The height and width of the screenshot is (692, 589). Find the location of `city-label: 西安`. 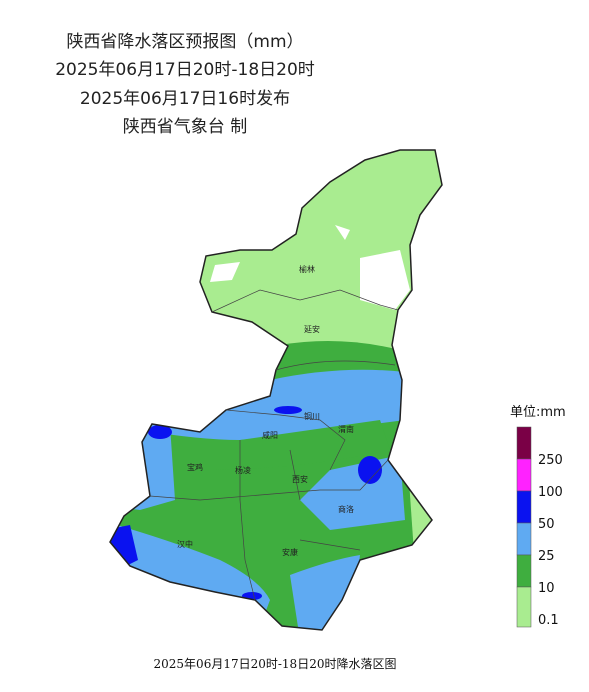

city-label: 西安 is located at coordinates (300, 479).